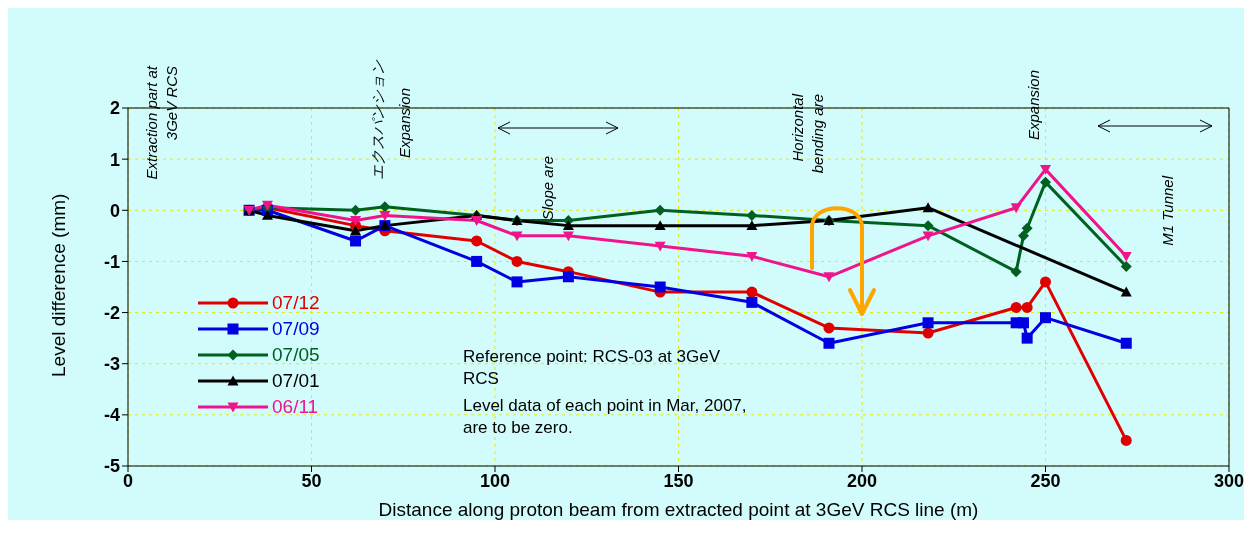  Describe the element at coordinates (296, 355) in the screenshot. I see `legend-label: 07/05` at that location.